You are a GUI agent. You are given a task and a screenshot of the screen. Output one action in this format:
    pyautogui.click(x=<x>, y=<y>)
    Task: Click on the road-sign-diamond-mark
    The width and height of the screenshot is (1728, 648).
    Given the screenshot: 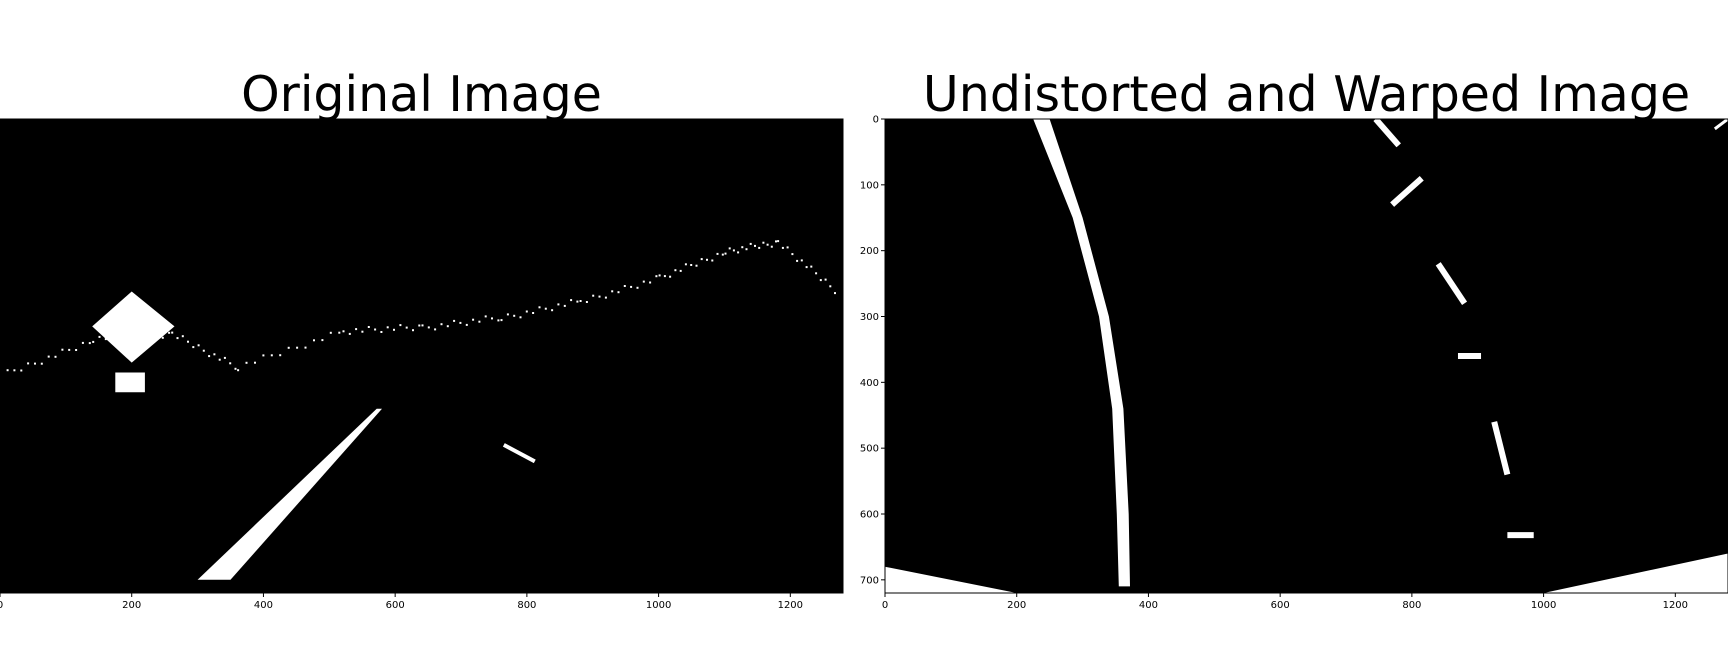 What is the action you would take?
    pyautogui.click(x=133, y=327)
    